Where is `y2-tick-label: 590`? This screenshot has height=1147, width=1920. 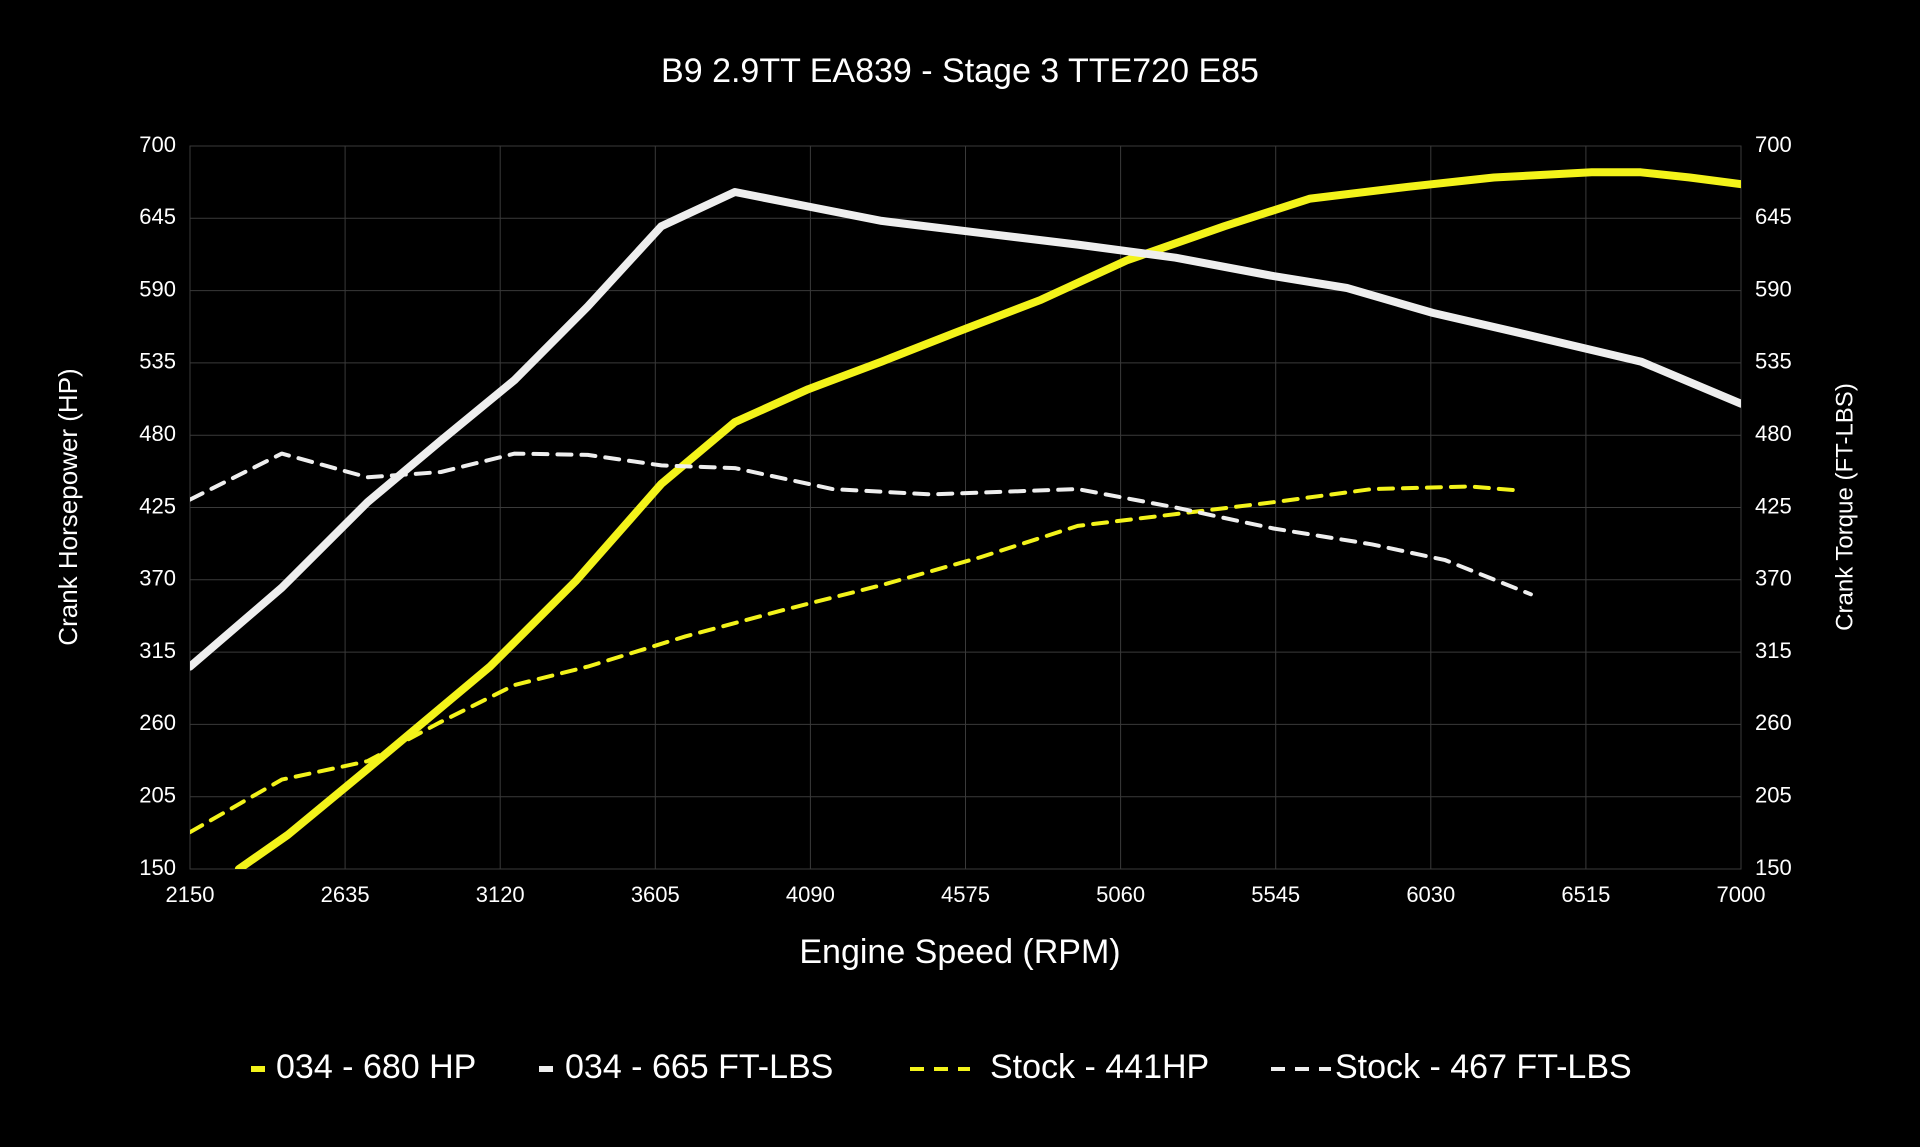
y2-tick-label: 590 is located at coordinates (1773, 288).